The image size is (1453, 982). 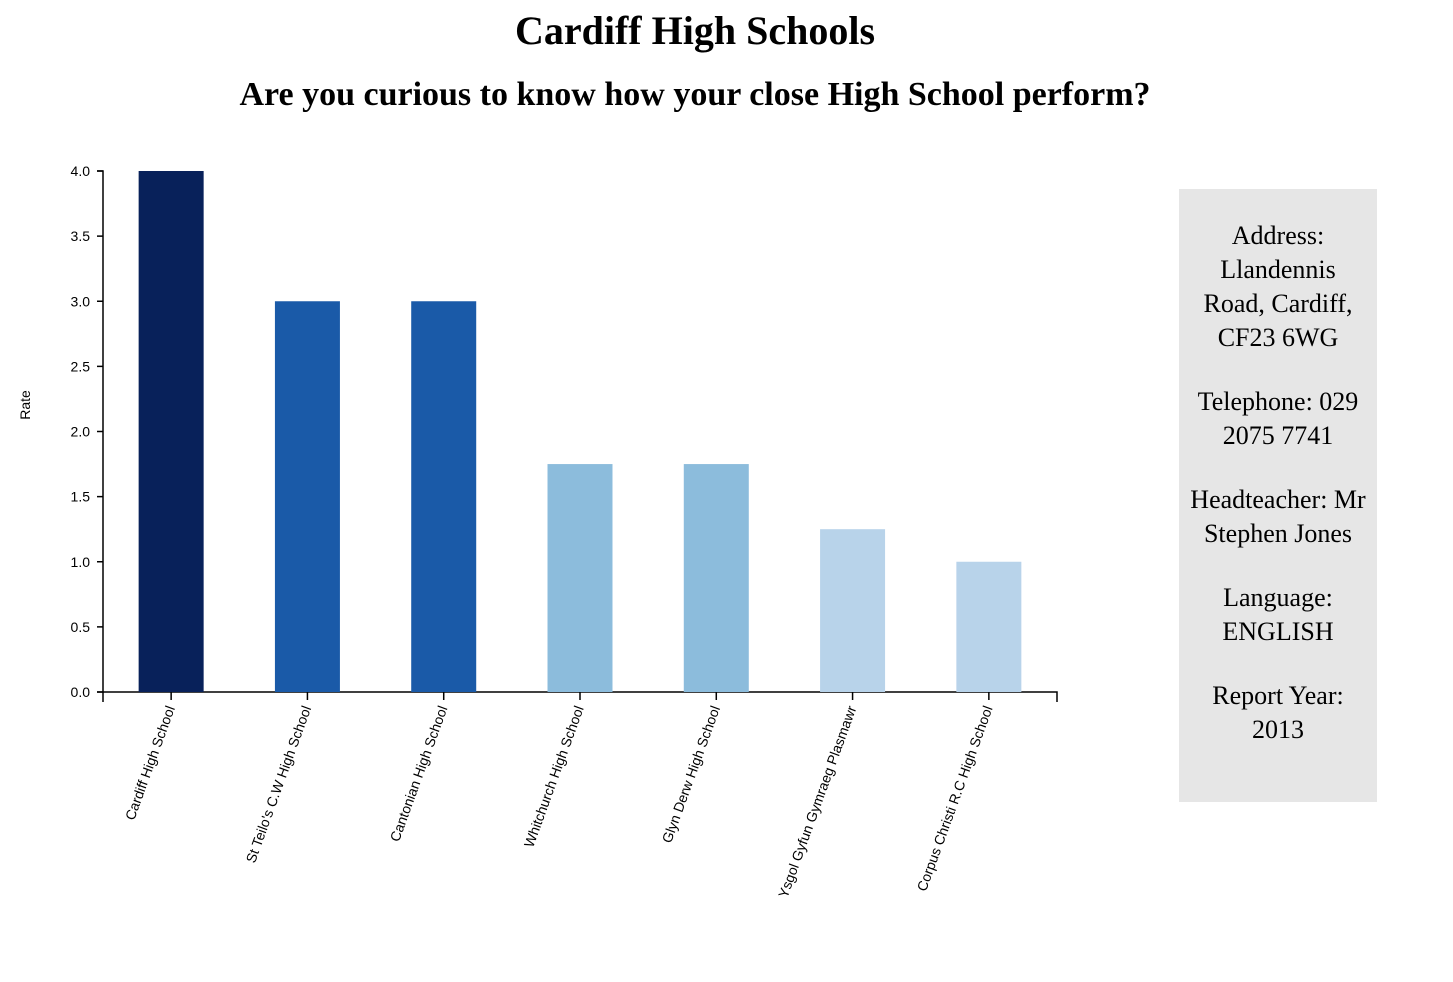 I want to click on y-tick-label: 1.5, so click(x=81, y=497).